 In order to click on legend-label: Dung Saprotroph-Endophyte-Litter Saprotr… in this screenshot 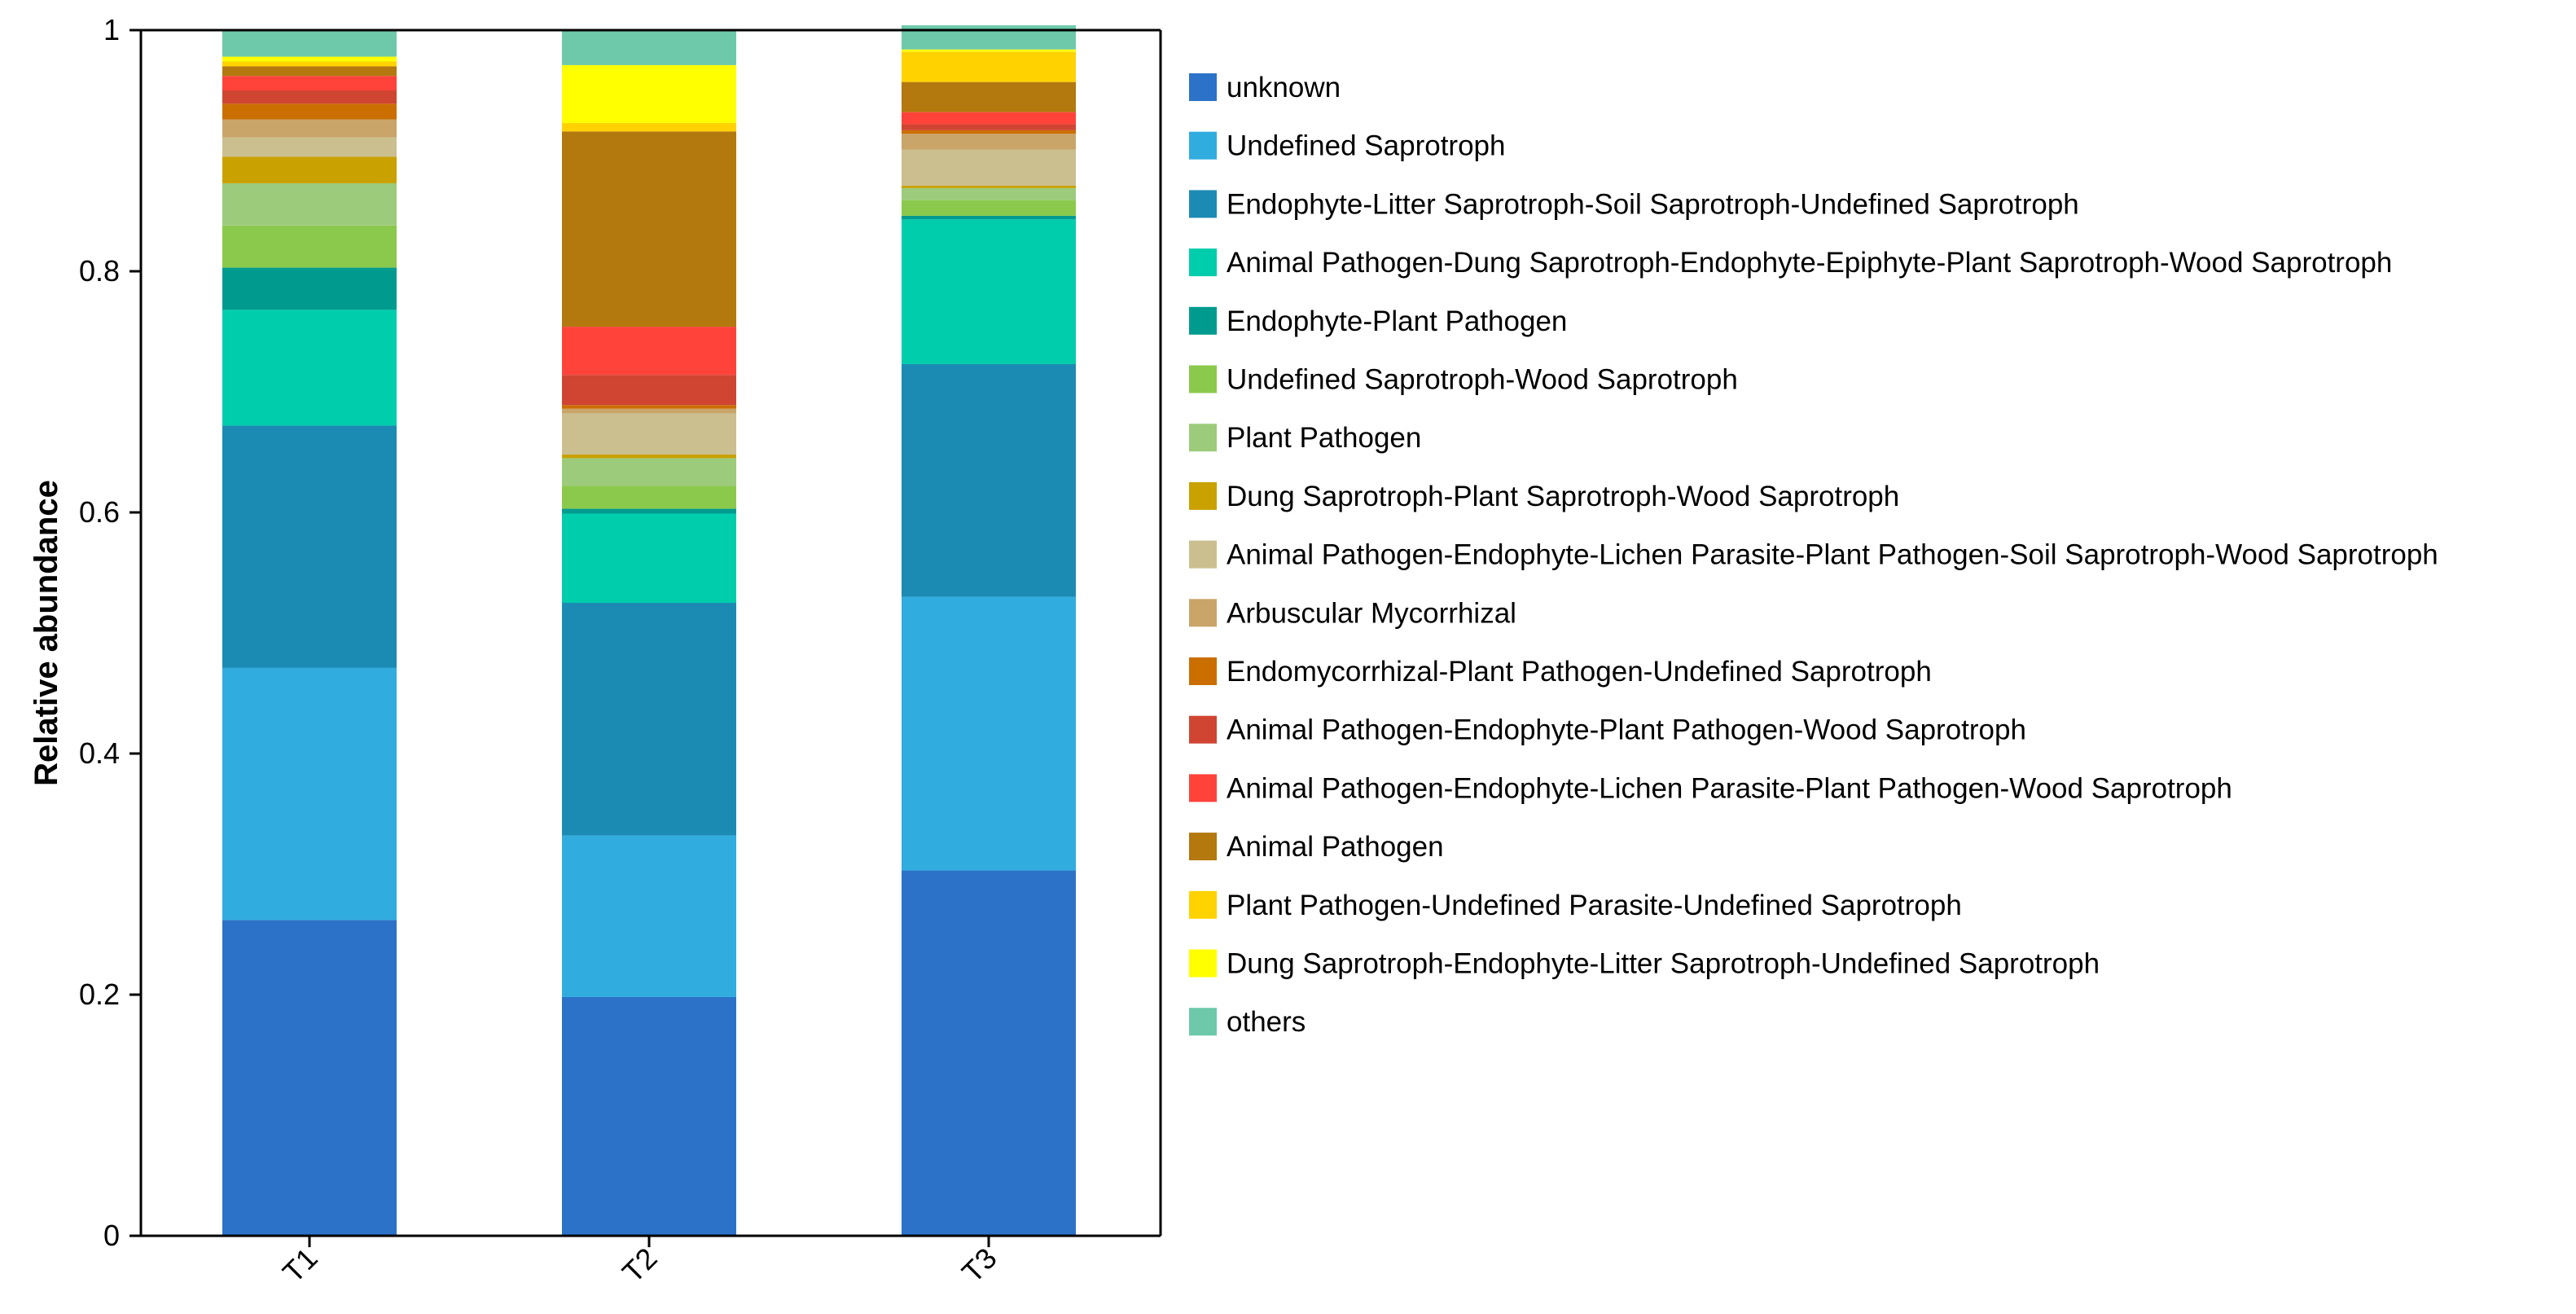, I will do `click(1663, 964)`.